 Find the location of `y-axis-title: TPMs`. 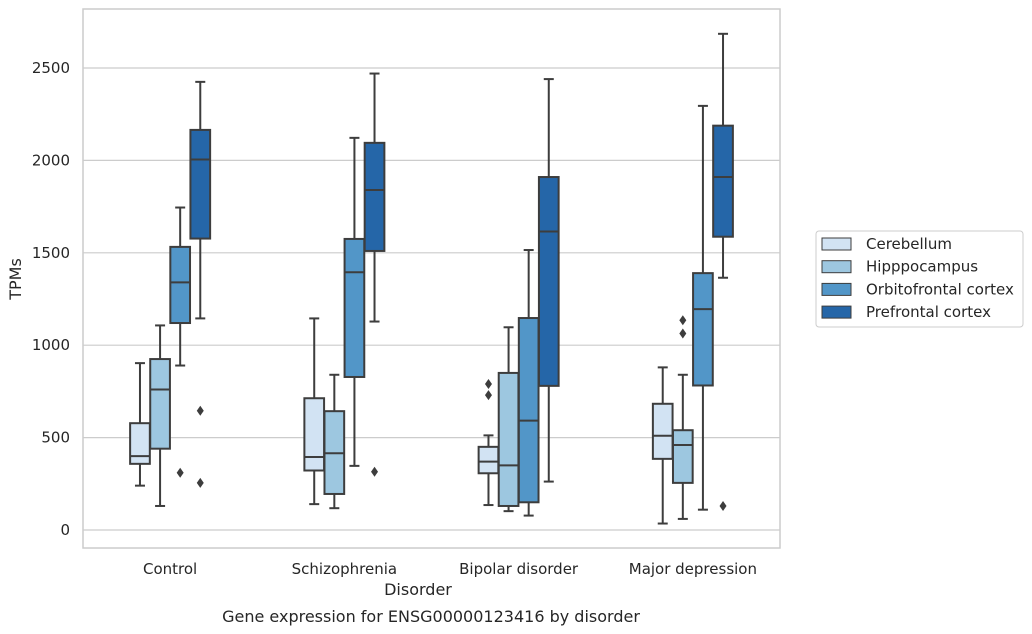

y-axis-title: TPMs is located at coordinates (15, 279).